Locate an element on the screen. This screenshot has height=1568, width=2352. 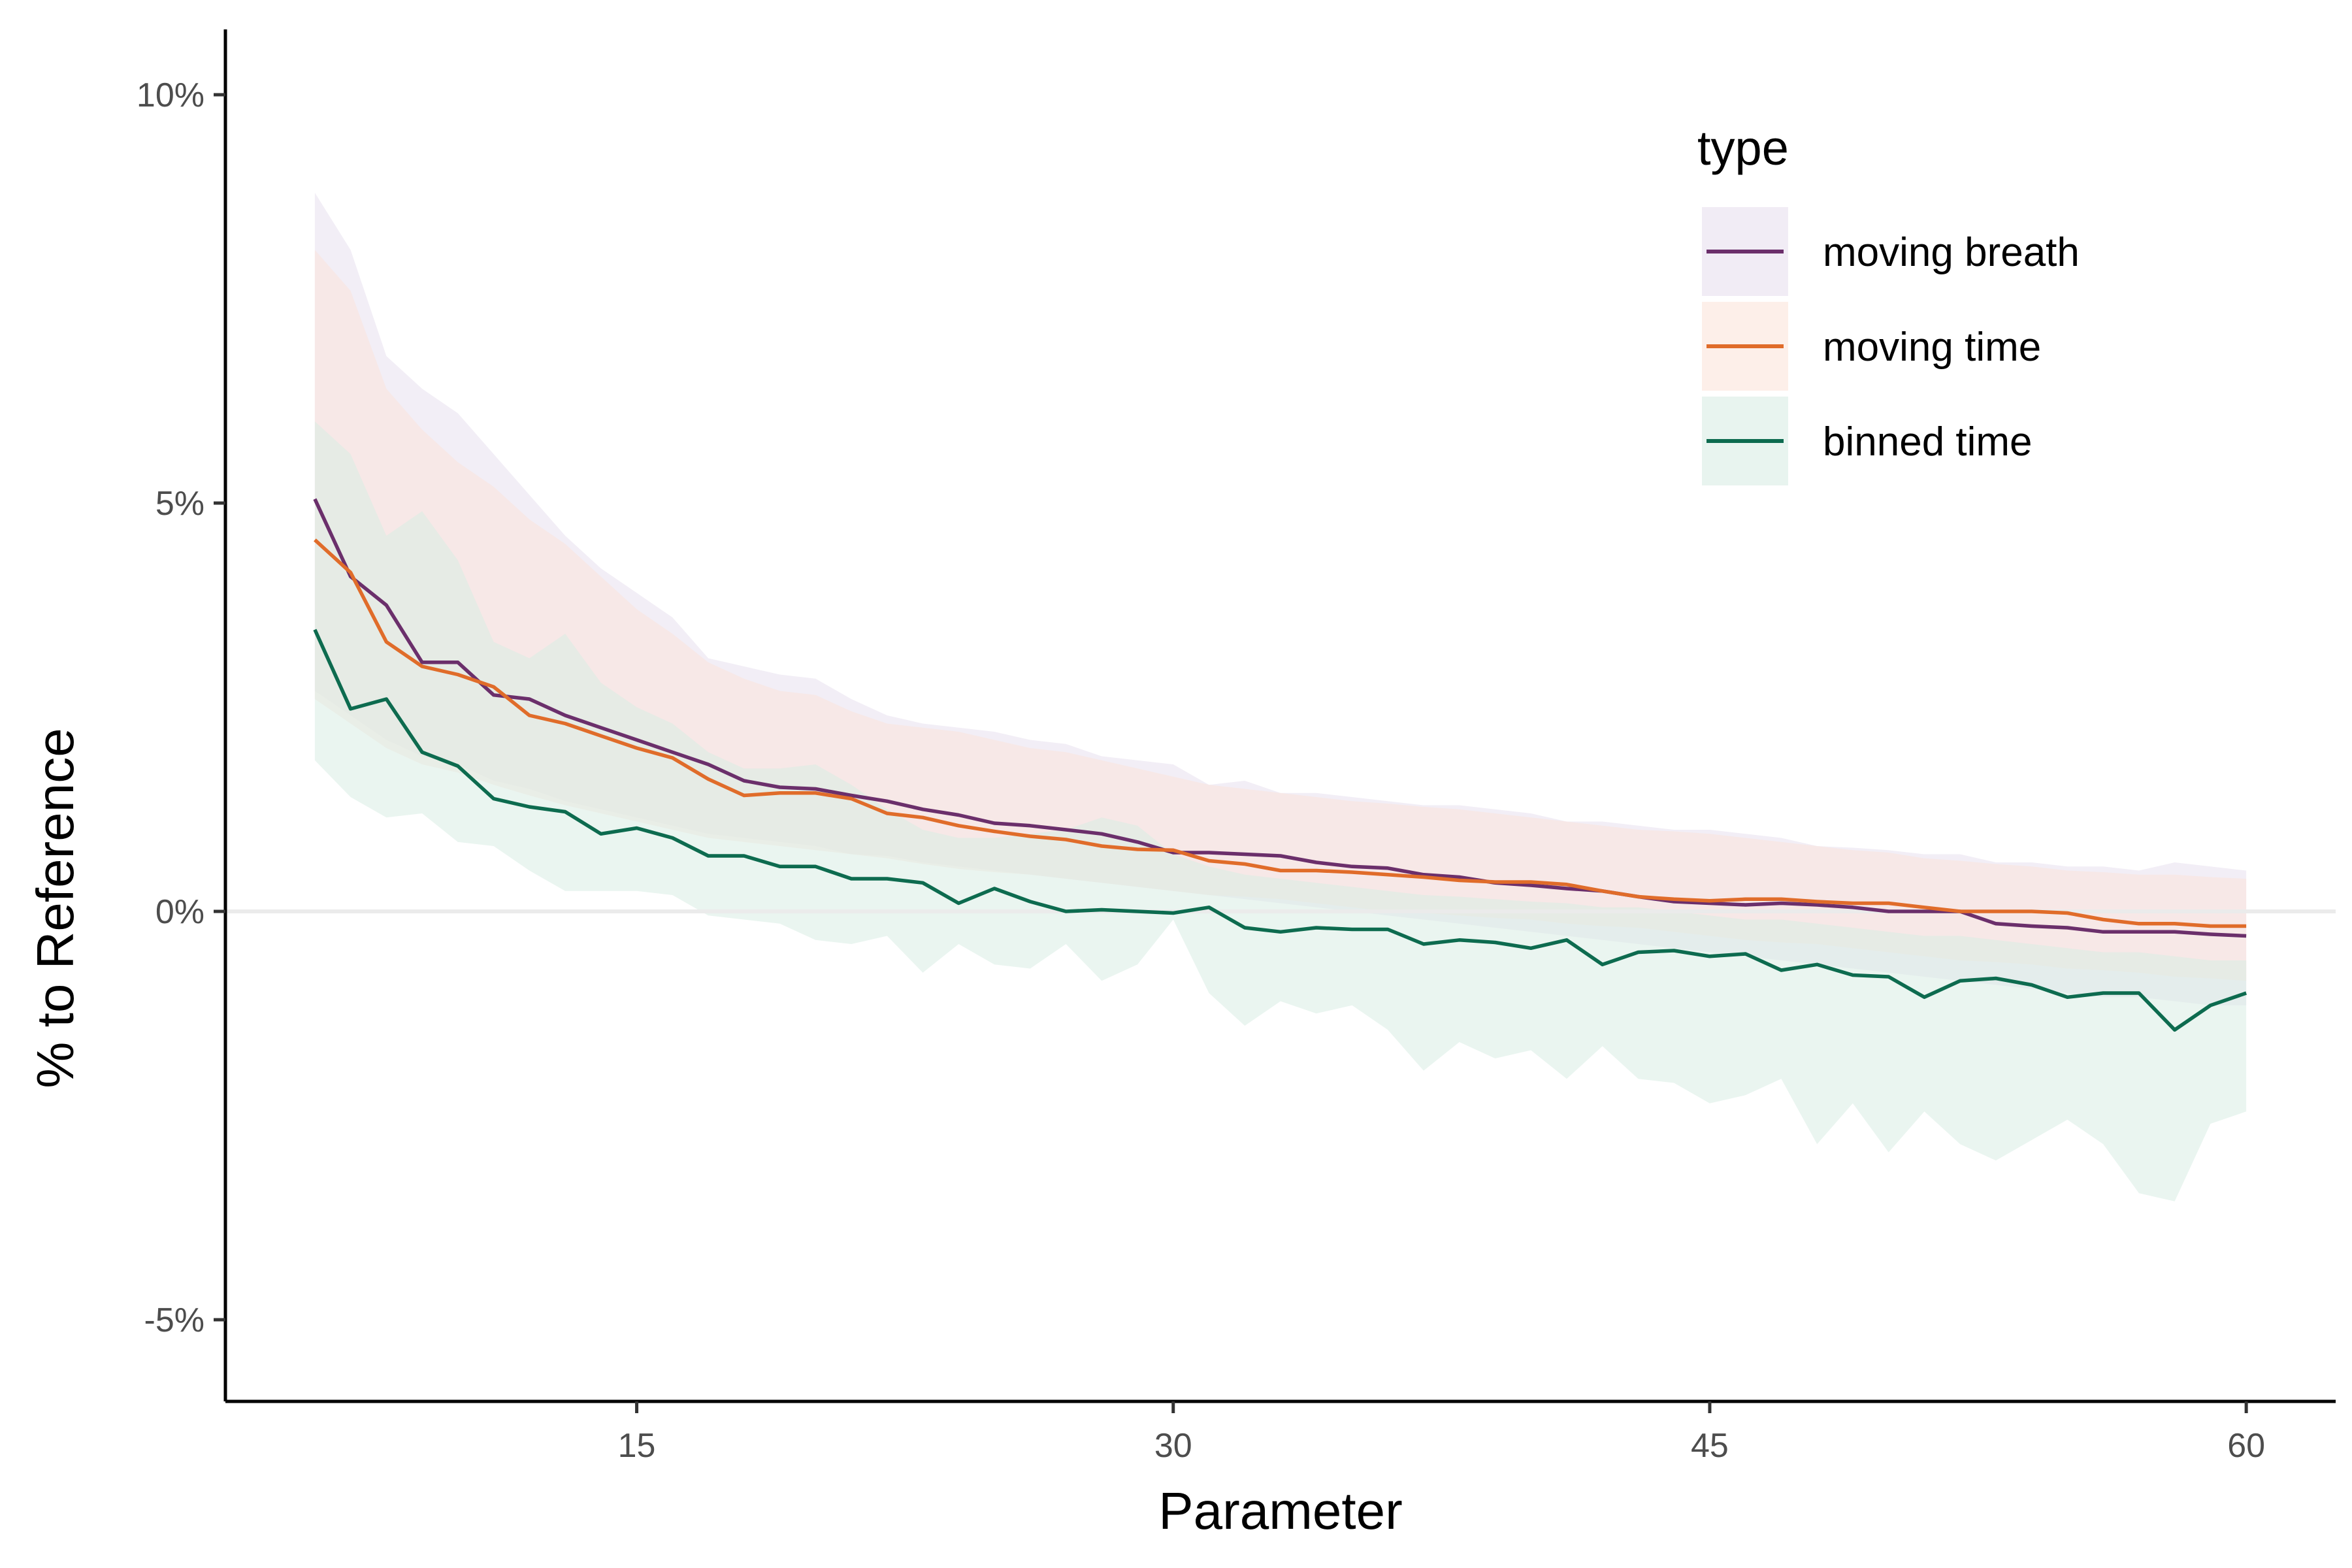
legend-item: moving time is located at coordinates (1871, 346).